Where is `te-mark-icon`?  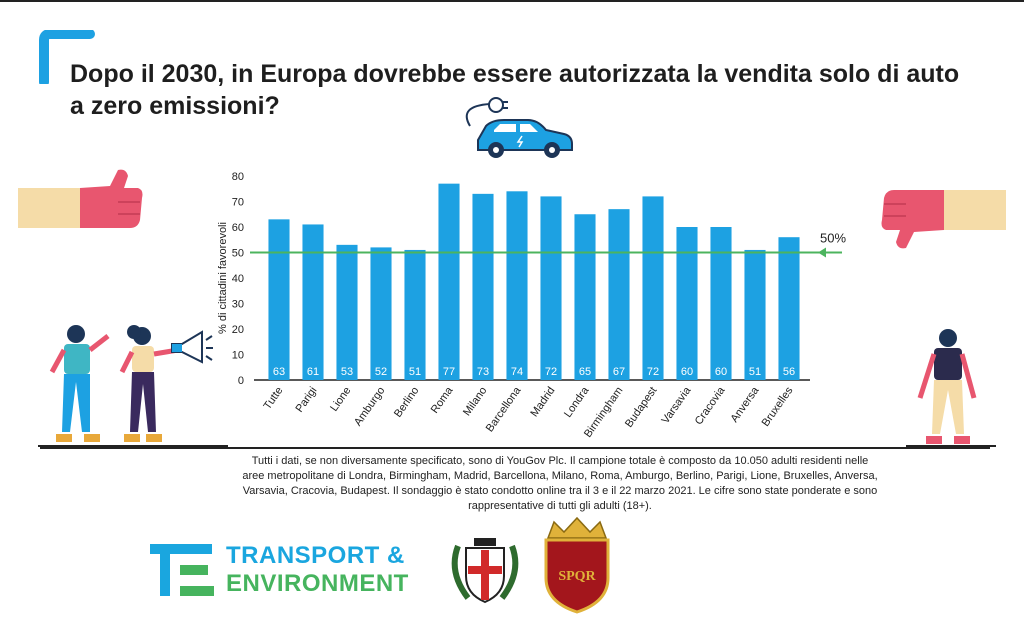
te-mark-icon is located at coordinates (182, 570).